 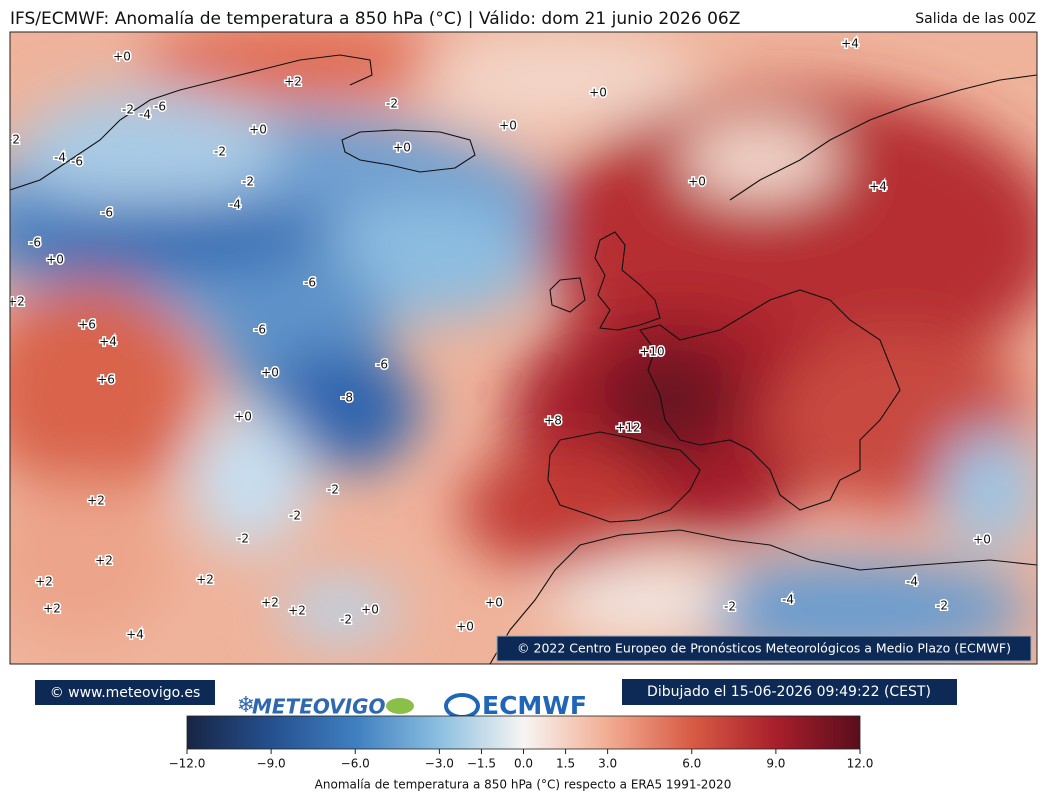 I want to click on snowflake-icon: ❄, so click(x=246, y=705).